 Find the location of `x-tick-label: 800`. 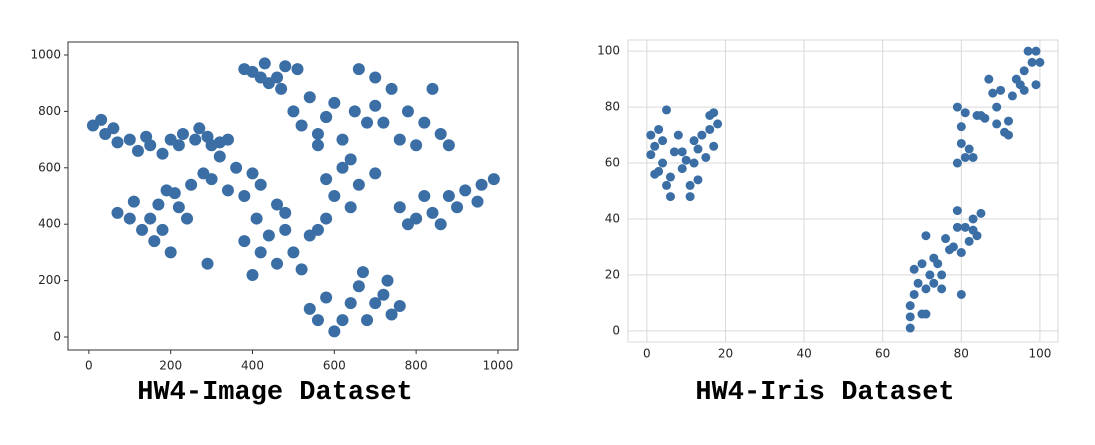

x-tick-label: 800 is located at coordinates (416, 366).